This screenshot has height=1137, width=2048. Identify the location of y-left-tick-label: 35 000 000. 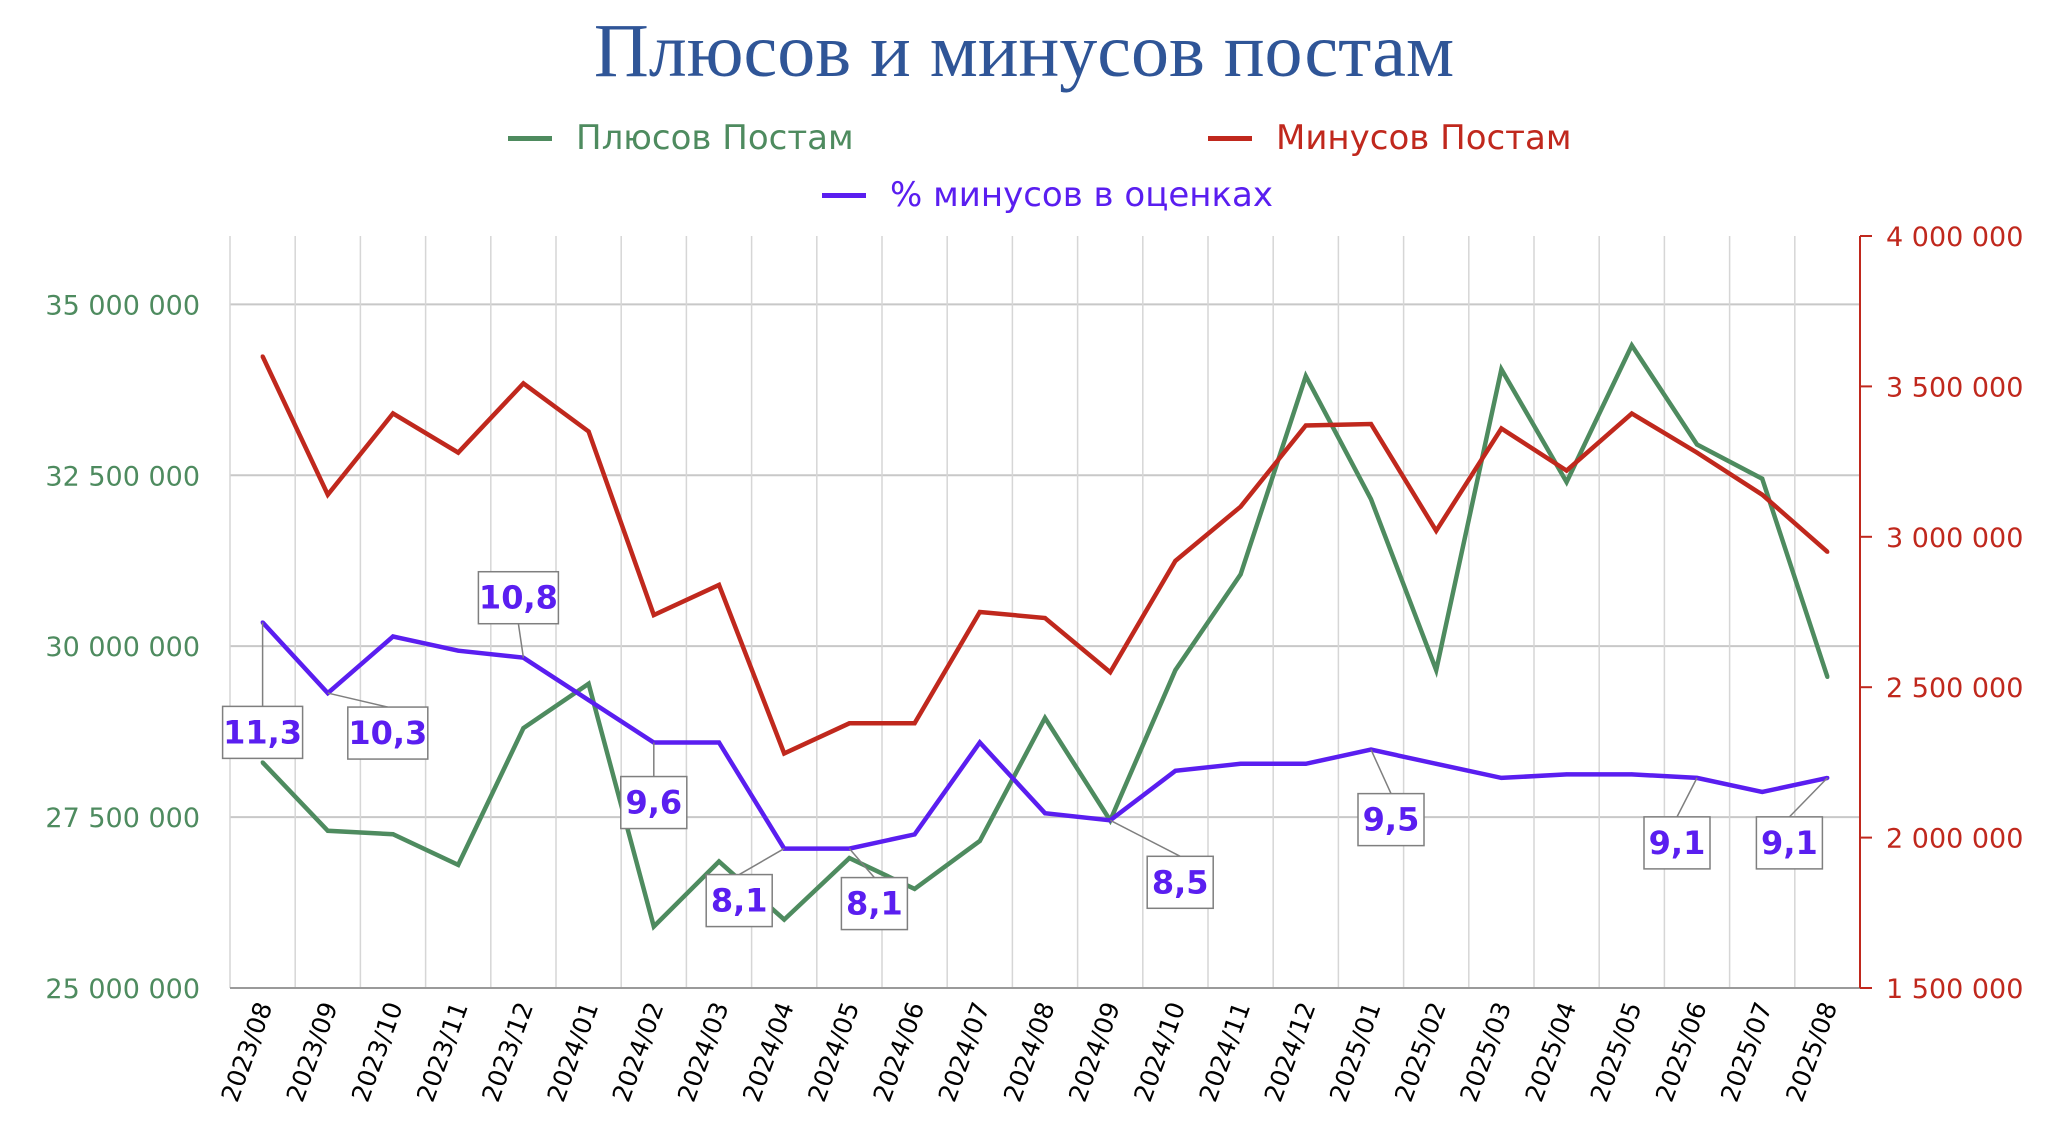
(122, 305).